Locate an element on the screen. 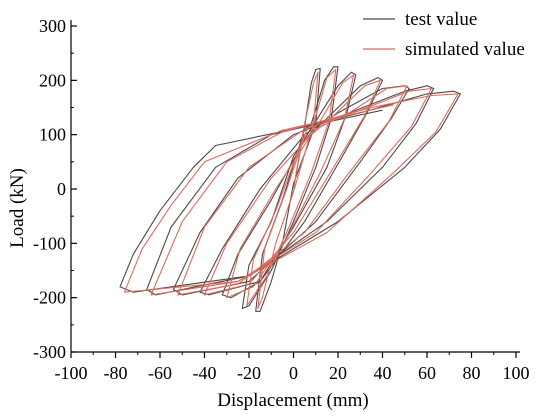  x-tick-label: -20 is located at coordinates (249, 373).